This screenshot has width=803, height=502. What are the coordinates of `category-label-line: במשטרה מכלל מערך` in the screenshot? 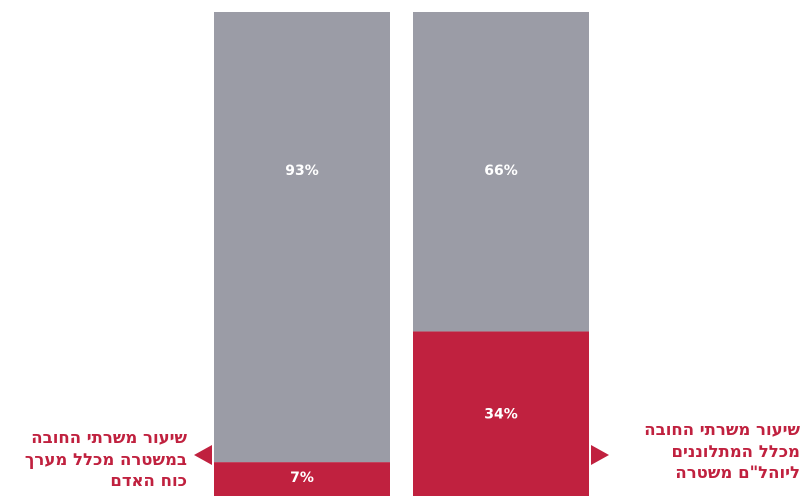 It's located at (105, 459).